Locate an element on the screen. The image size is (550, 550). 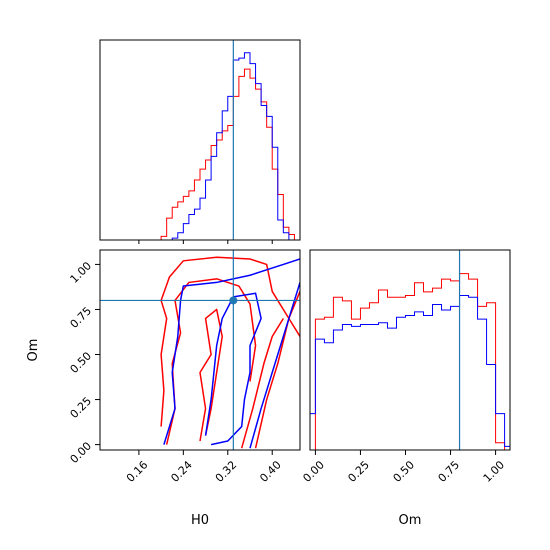
joint-y-tick-label-3: 0.75 is located at coordinates (81, 317).